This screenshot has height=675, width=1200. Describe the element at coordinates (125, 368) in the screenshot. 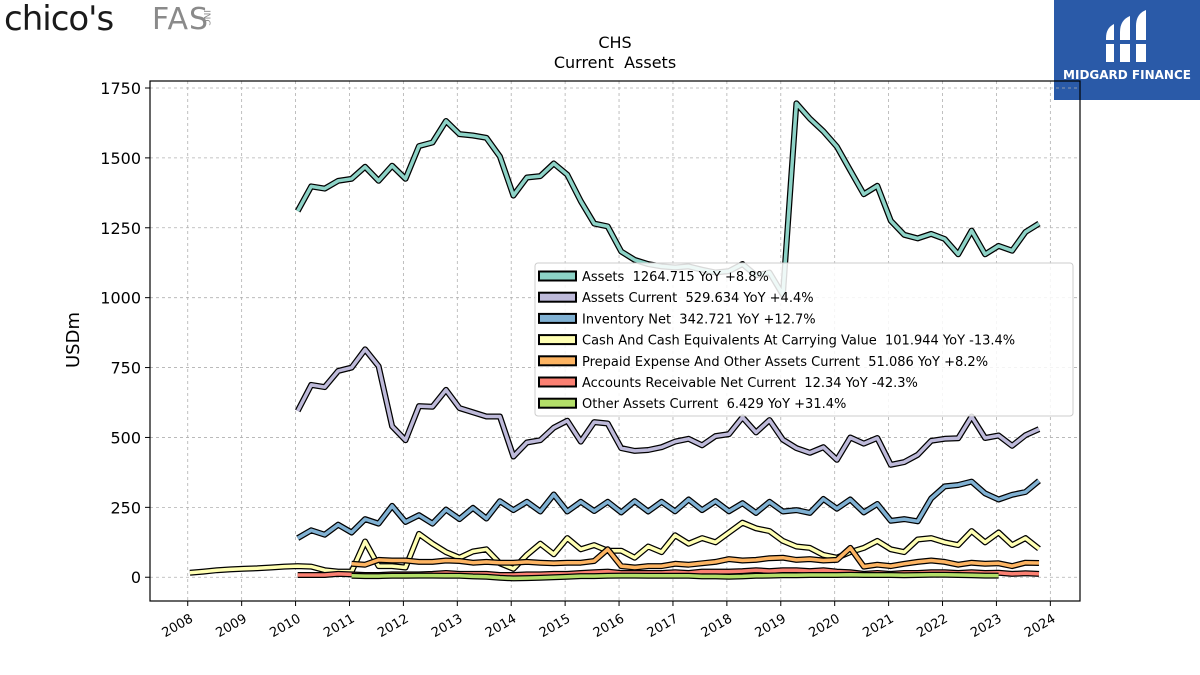

I see `y-tick-label: 750` at that location.